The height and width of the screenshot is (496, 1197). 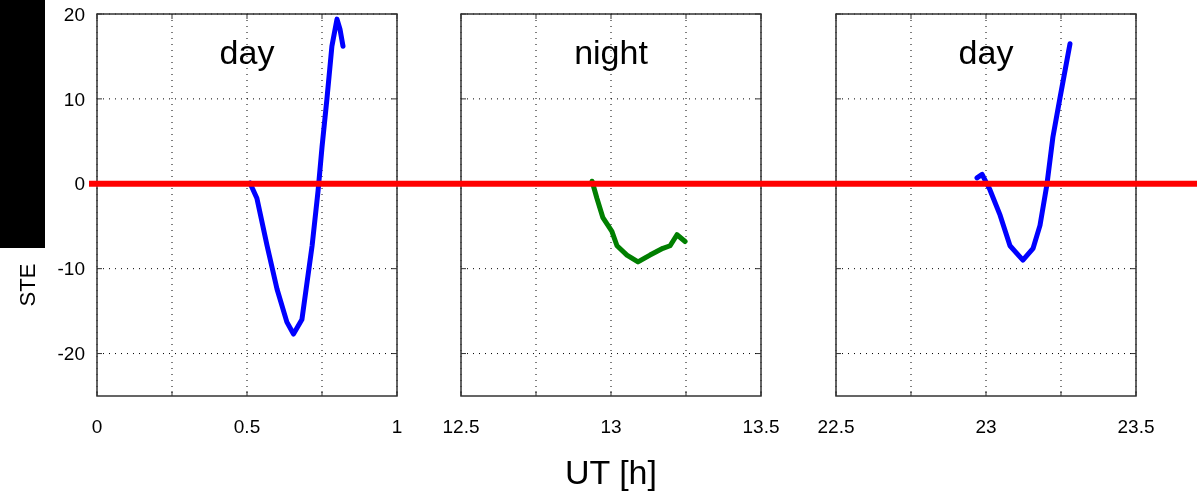 I want to click on y-tick-label: 20, so click(x=74, y=14).